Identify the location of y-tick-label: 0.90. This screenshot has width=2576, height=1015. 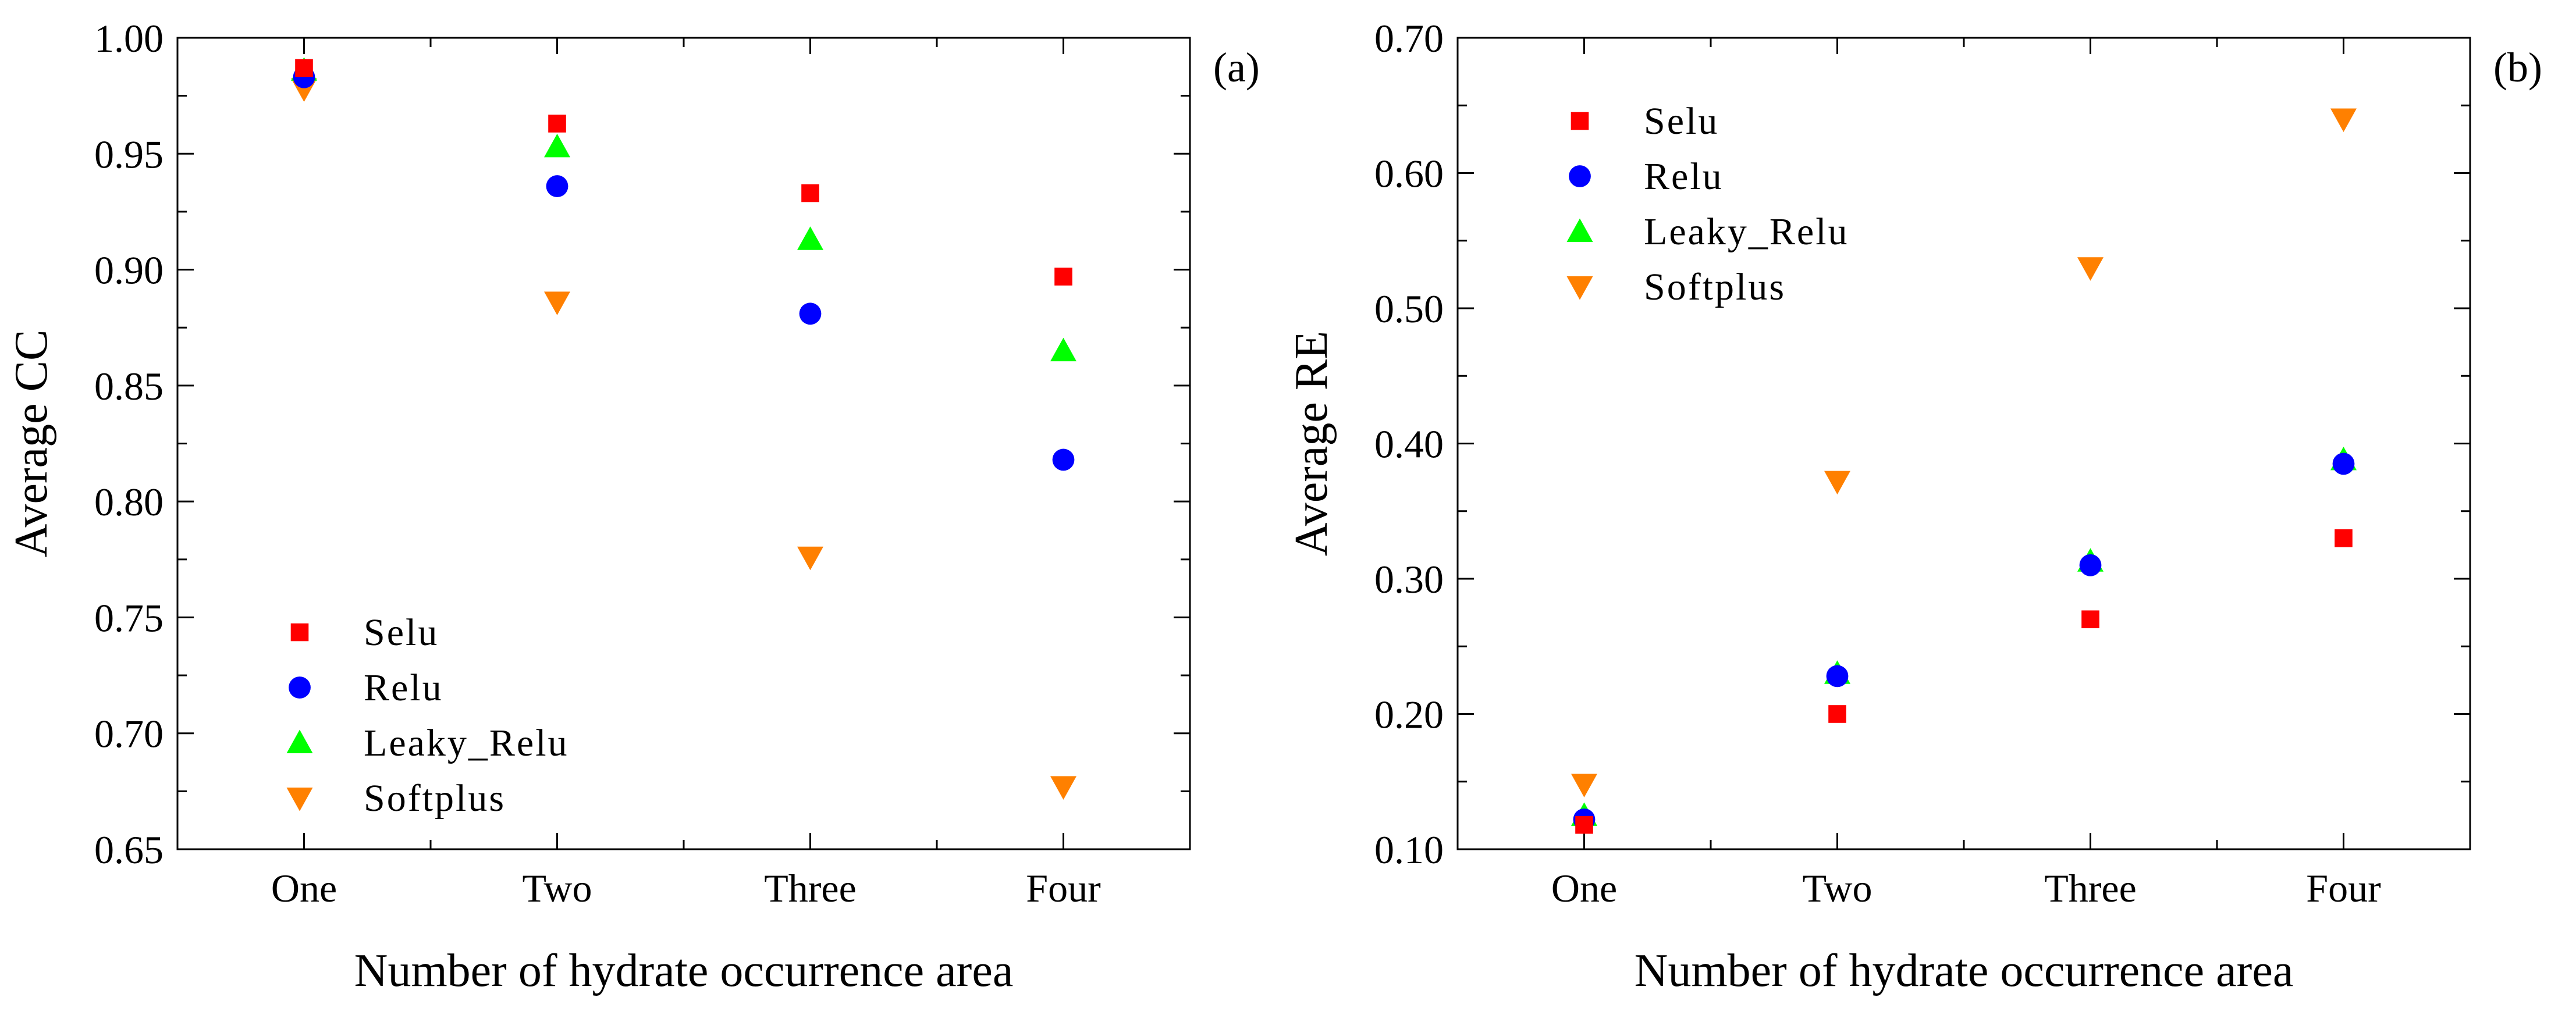
(129, 270).